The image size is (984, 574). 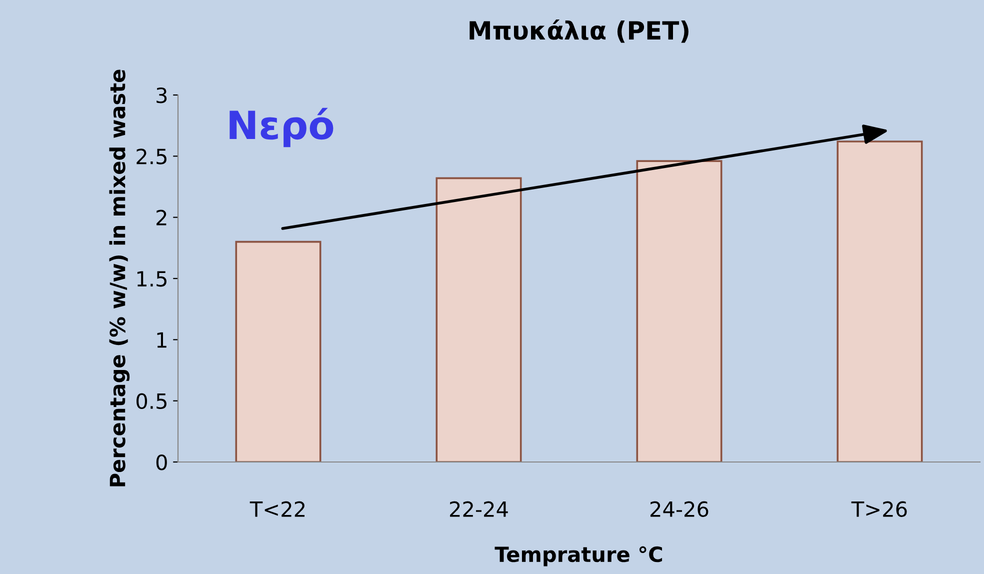 I want to click on y-tick-label: 2, so click(x=161, y=218).